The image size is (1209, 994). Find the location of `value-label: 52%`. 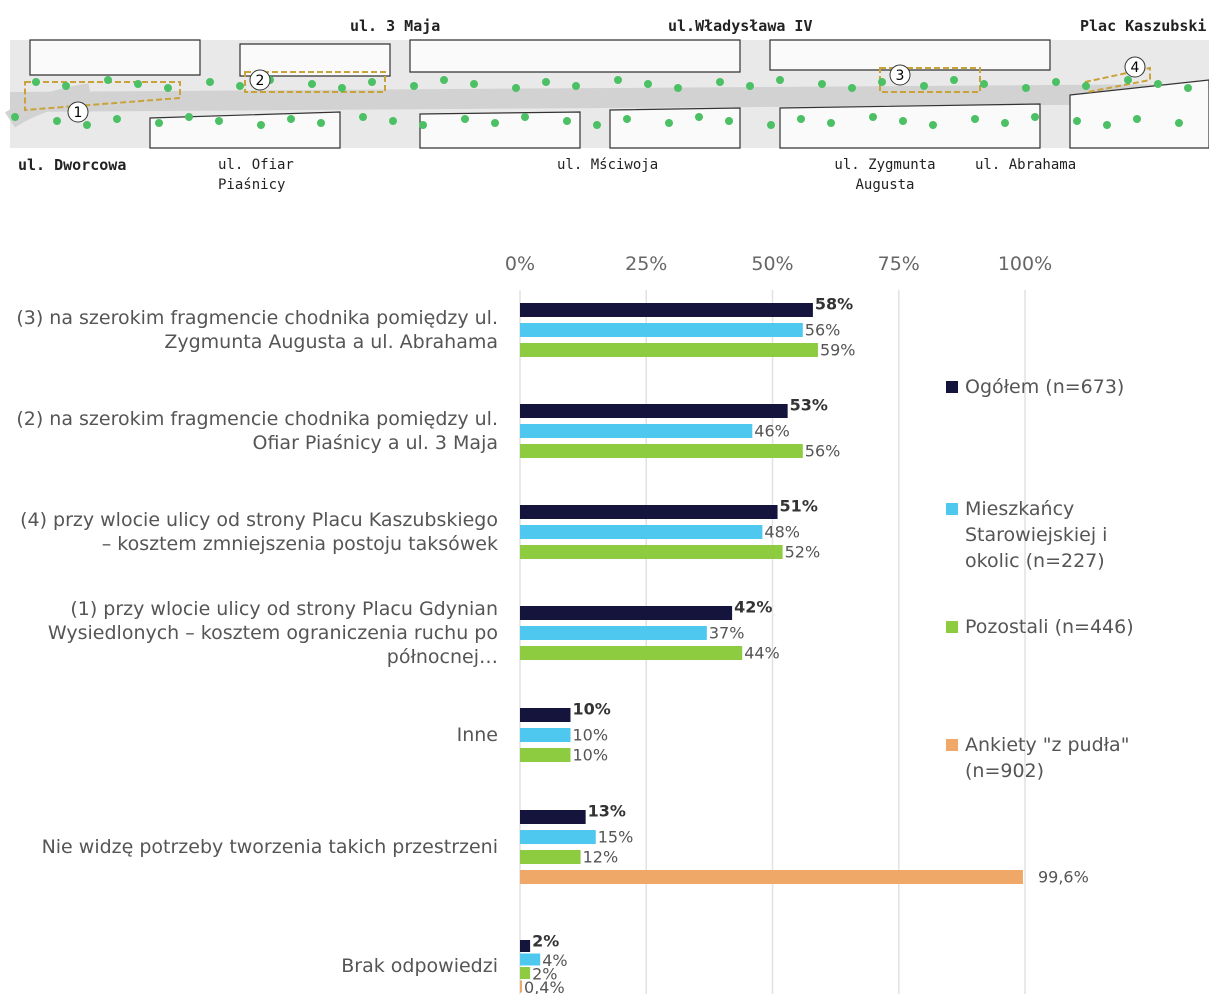

value-label: 52% is located at coordinates (803, 552).